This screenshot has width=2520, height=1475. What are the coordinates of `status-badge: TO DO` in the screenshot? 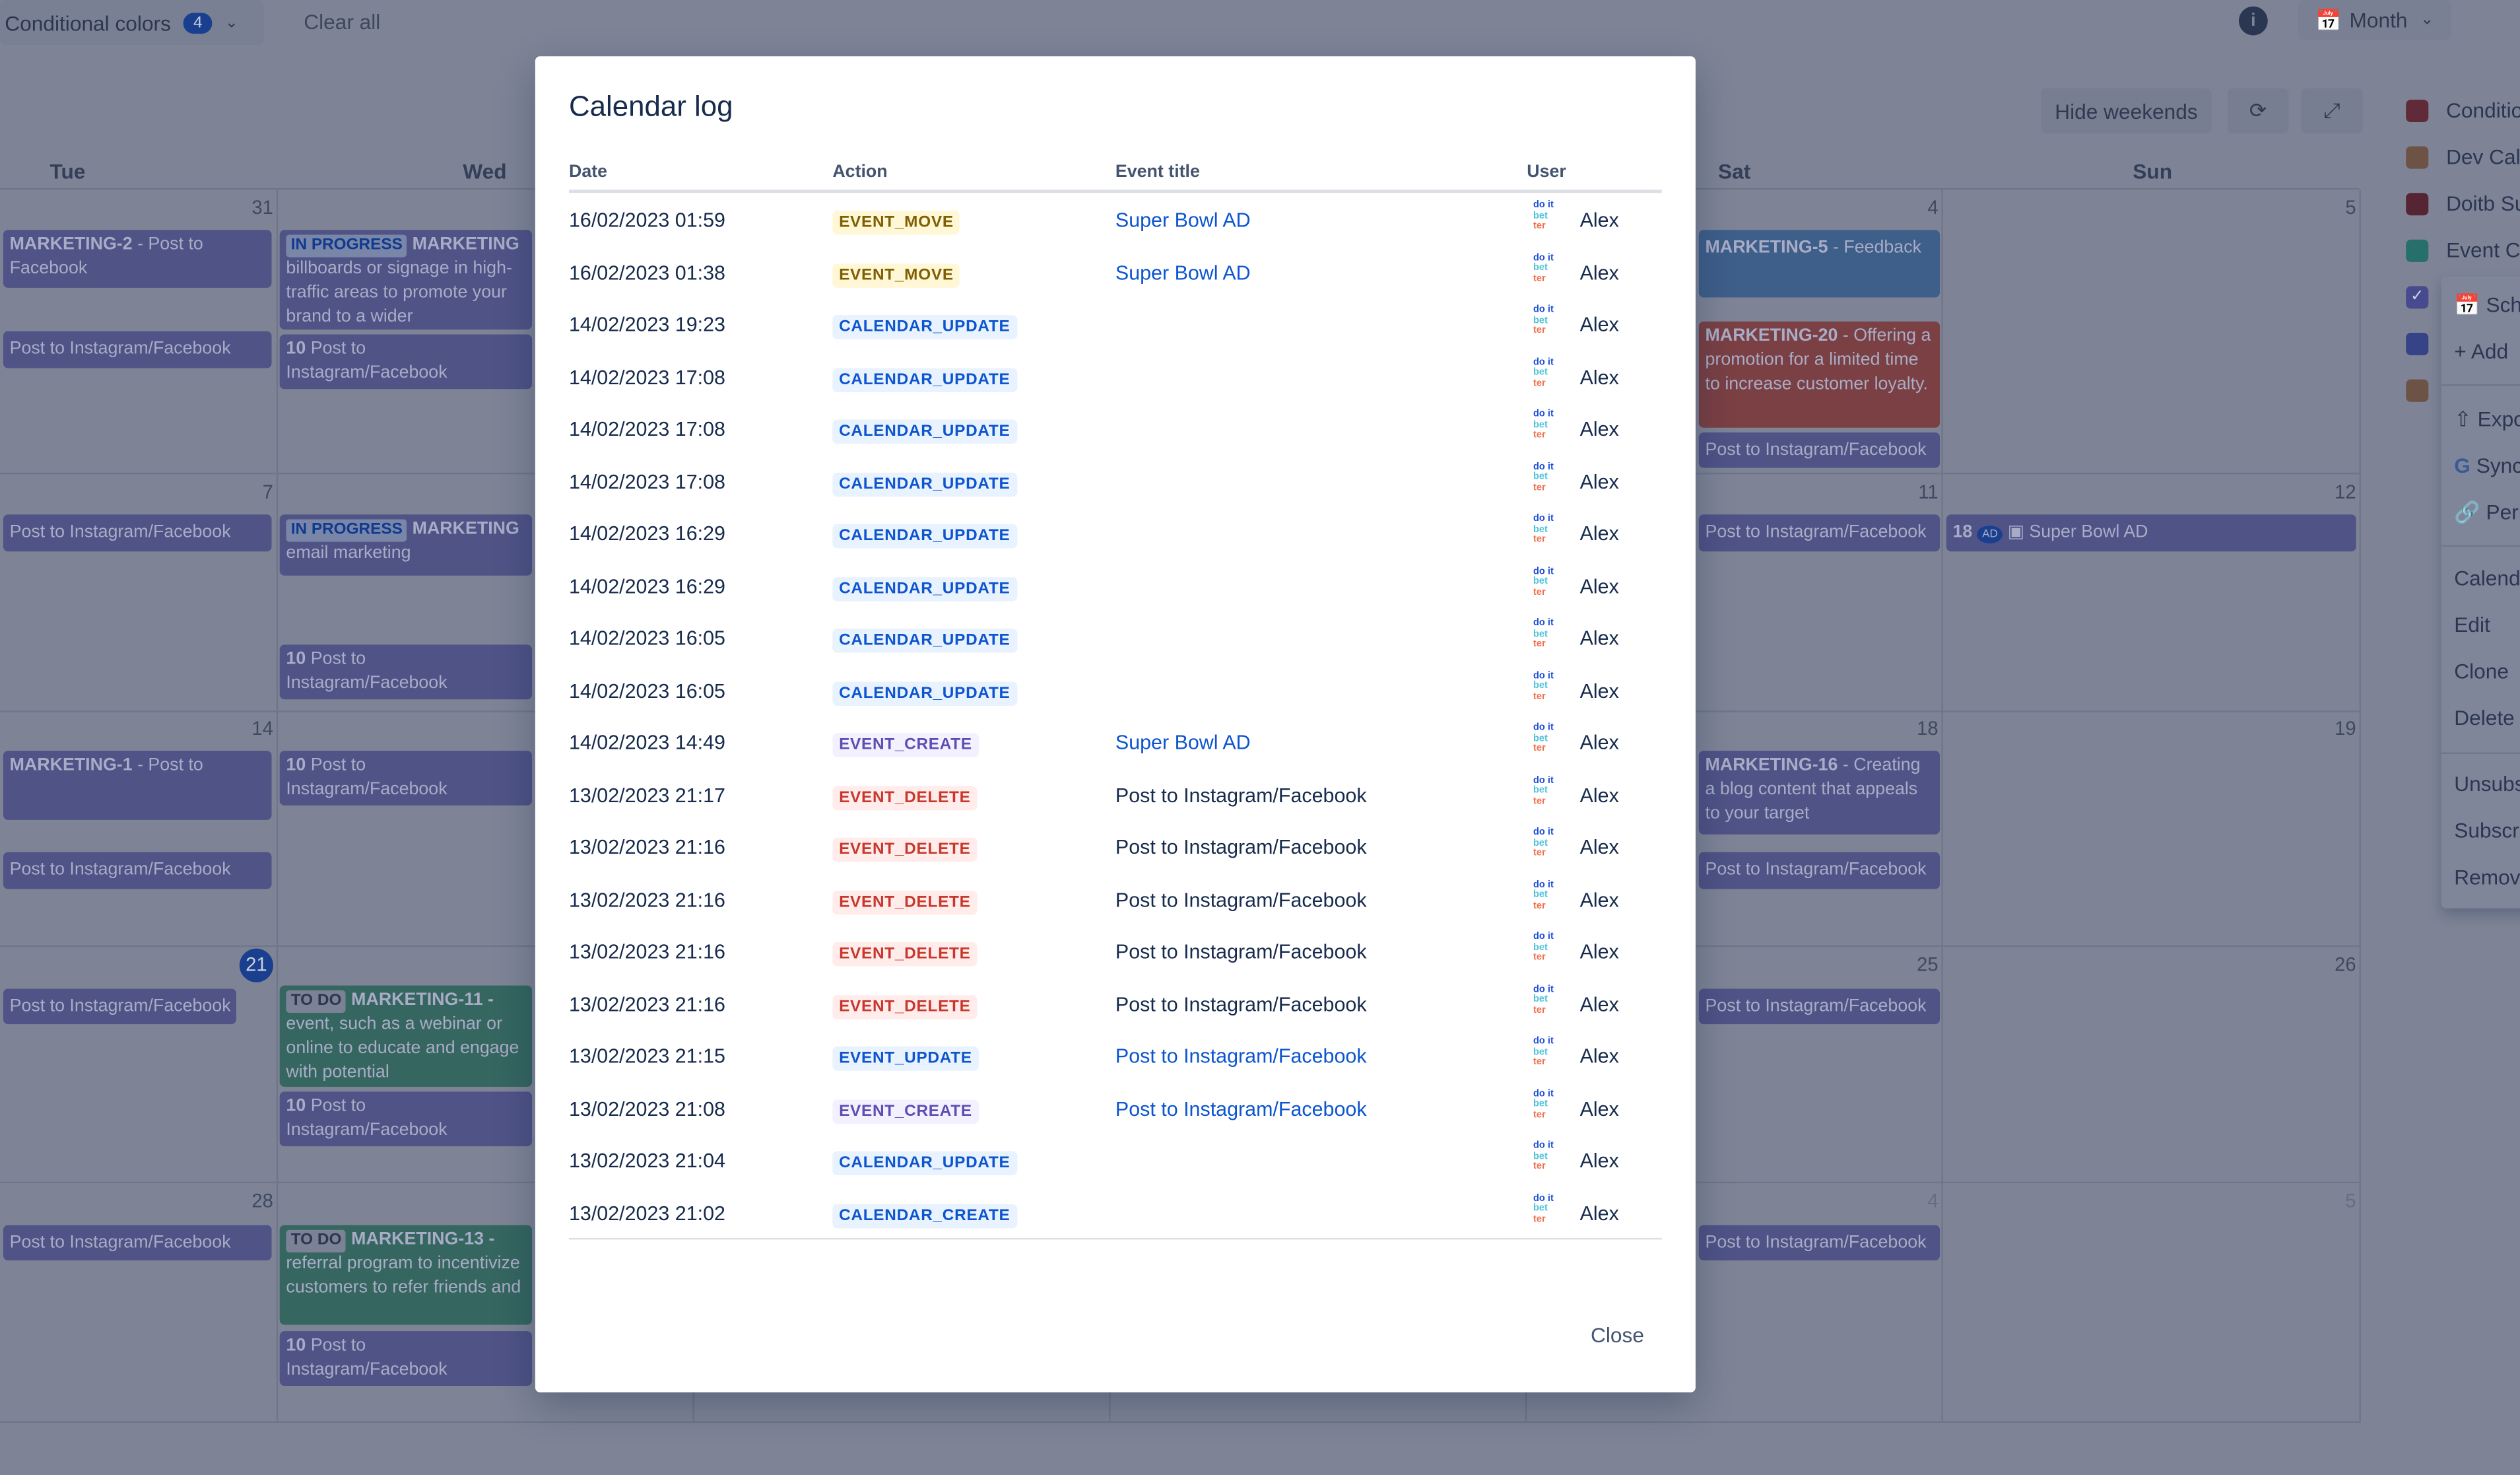 It's located at (316, 1240).